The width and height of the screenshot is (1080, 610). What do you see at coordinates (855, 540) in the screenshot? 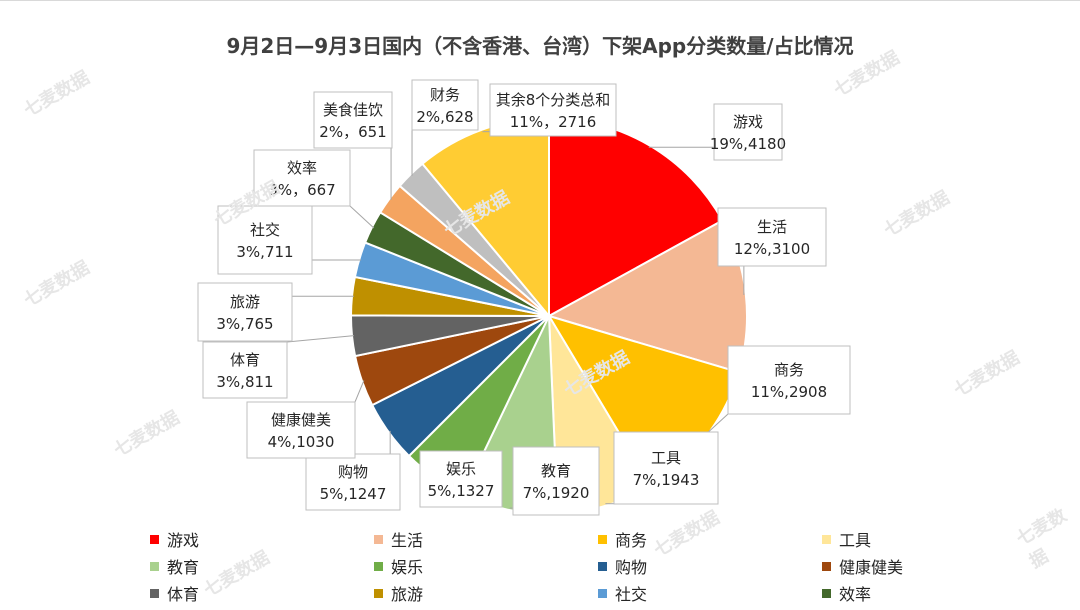
I see `legend-label: 工具` at bounding box center [855, 540].